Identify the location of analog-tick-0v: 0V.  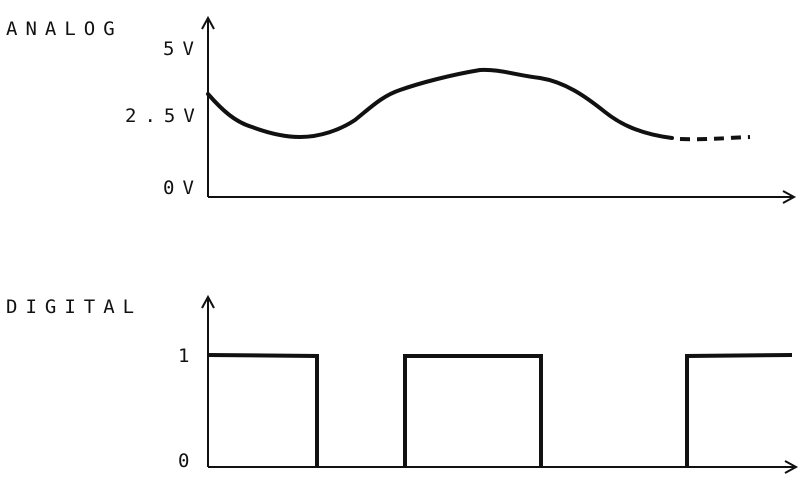
(182, 188).